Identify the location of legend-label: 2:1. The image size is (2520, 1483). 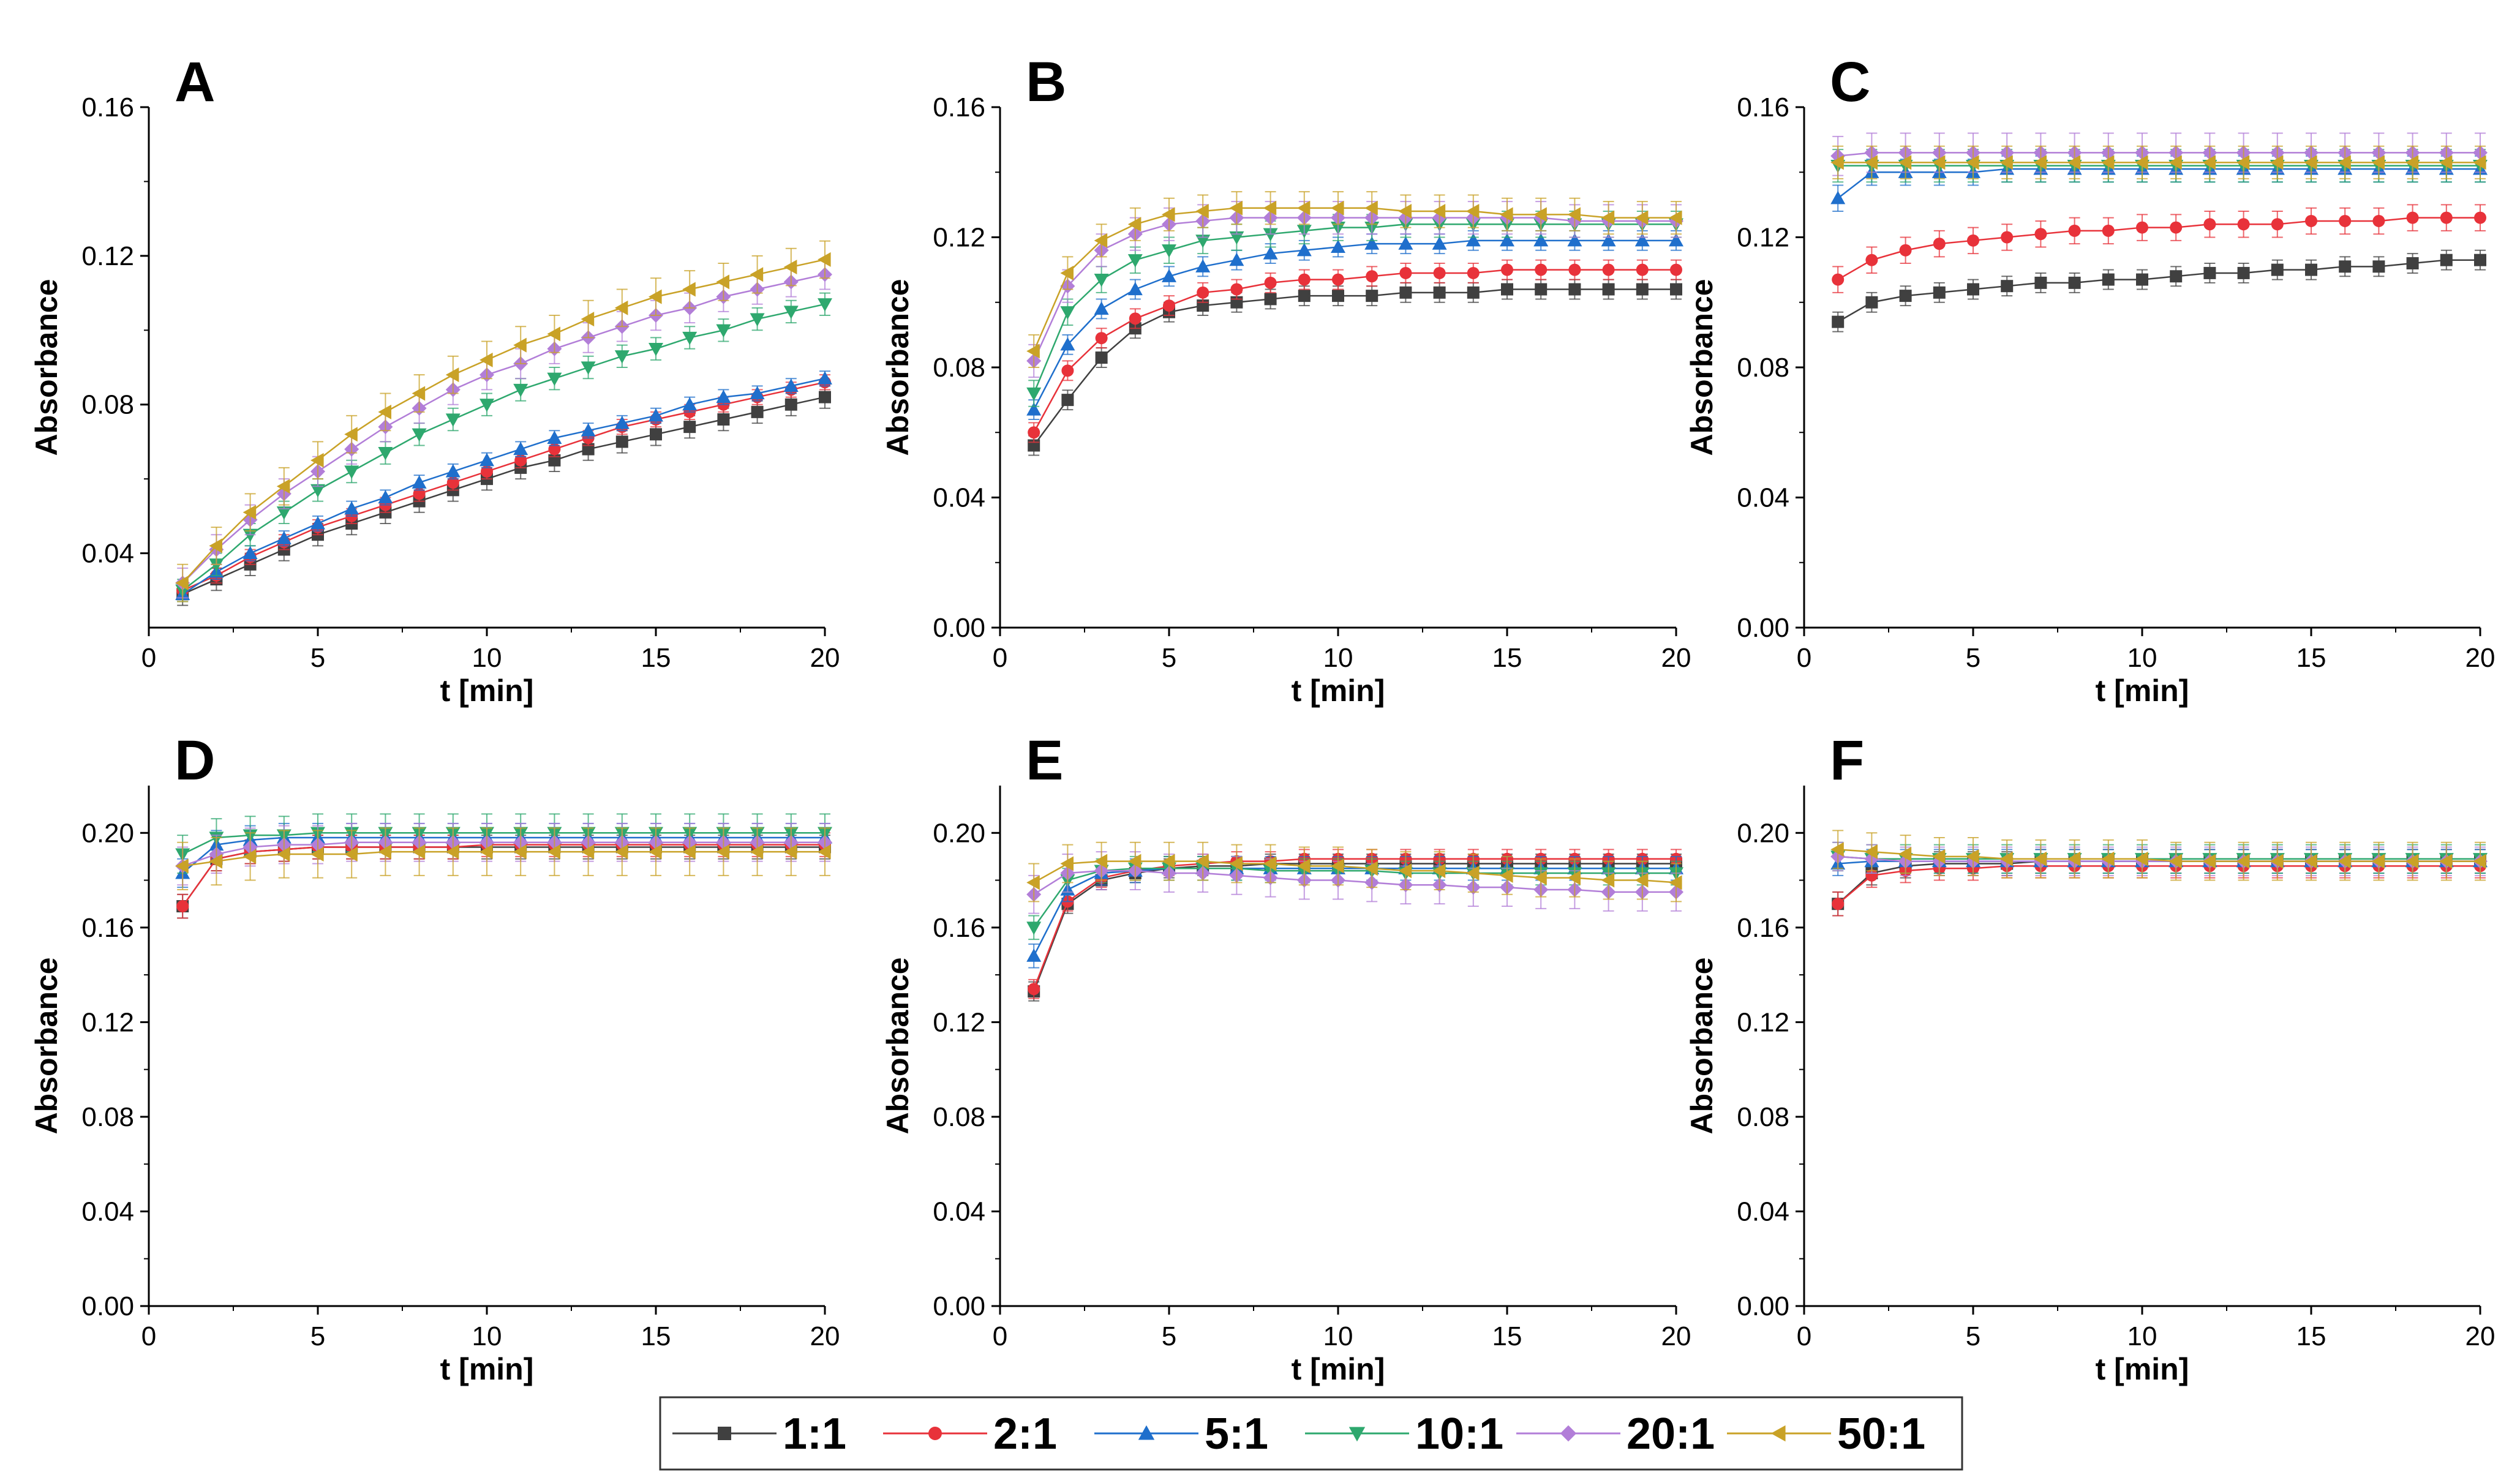
(1025, 1434).